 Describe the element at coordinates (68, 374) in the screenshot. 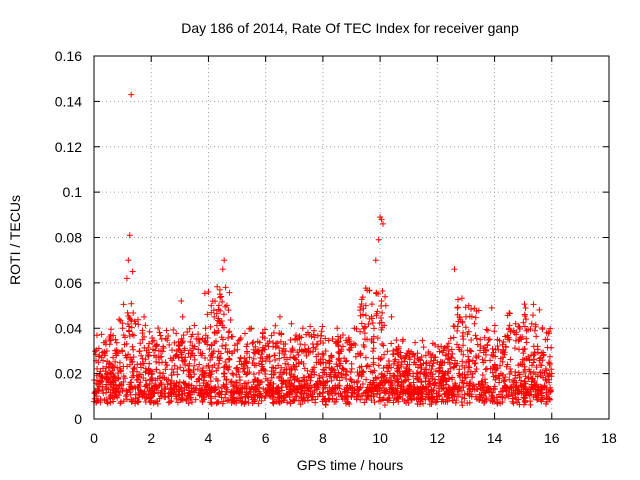

I see `y-tick-label: 0.02` at that location.